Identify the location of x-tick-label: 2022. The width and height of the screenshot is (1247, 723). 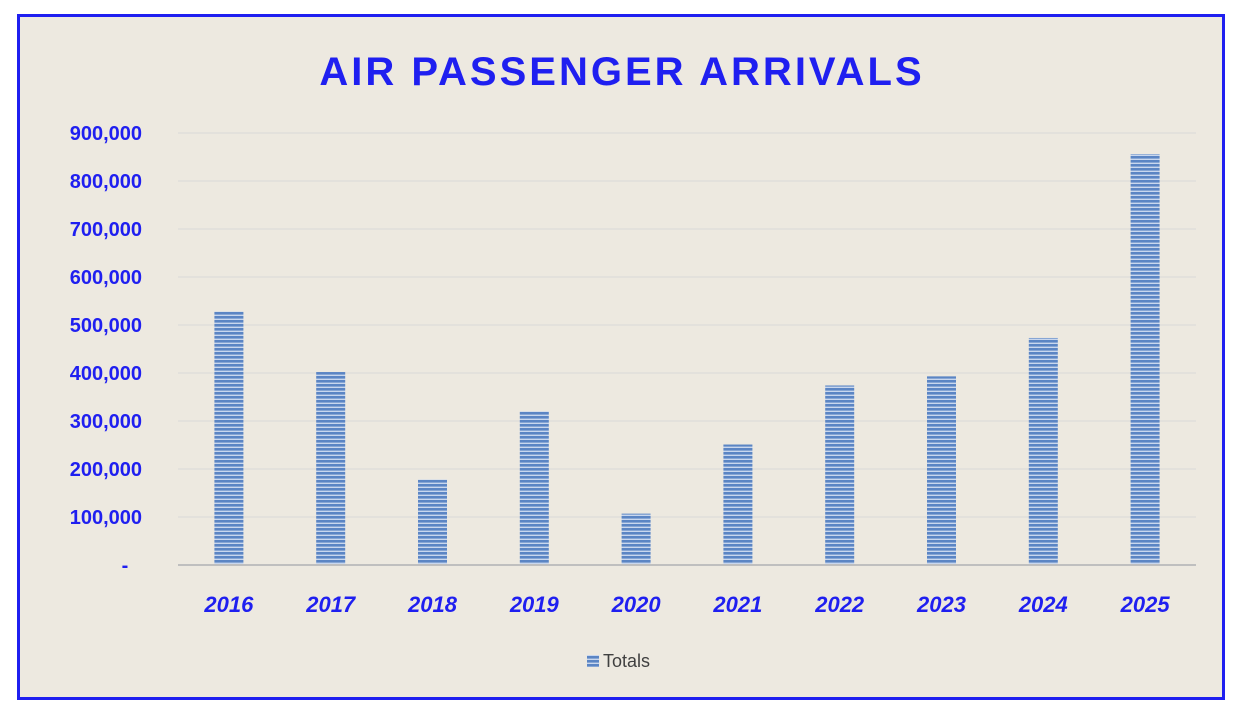
(839, 604).